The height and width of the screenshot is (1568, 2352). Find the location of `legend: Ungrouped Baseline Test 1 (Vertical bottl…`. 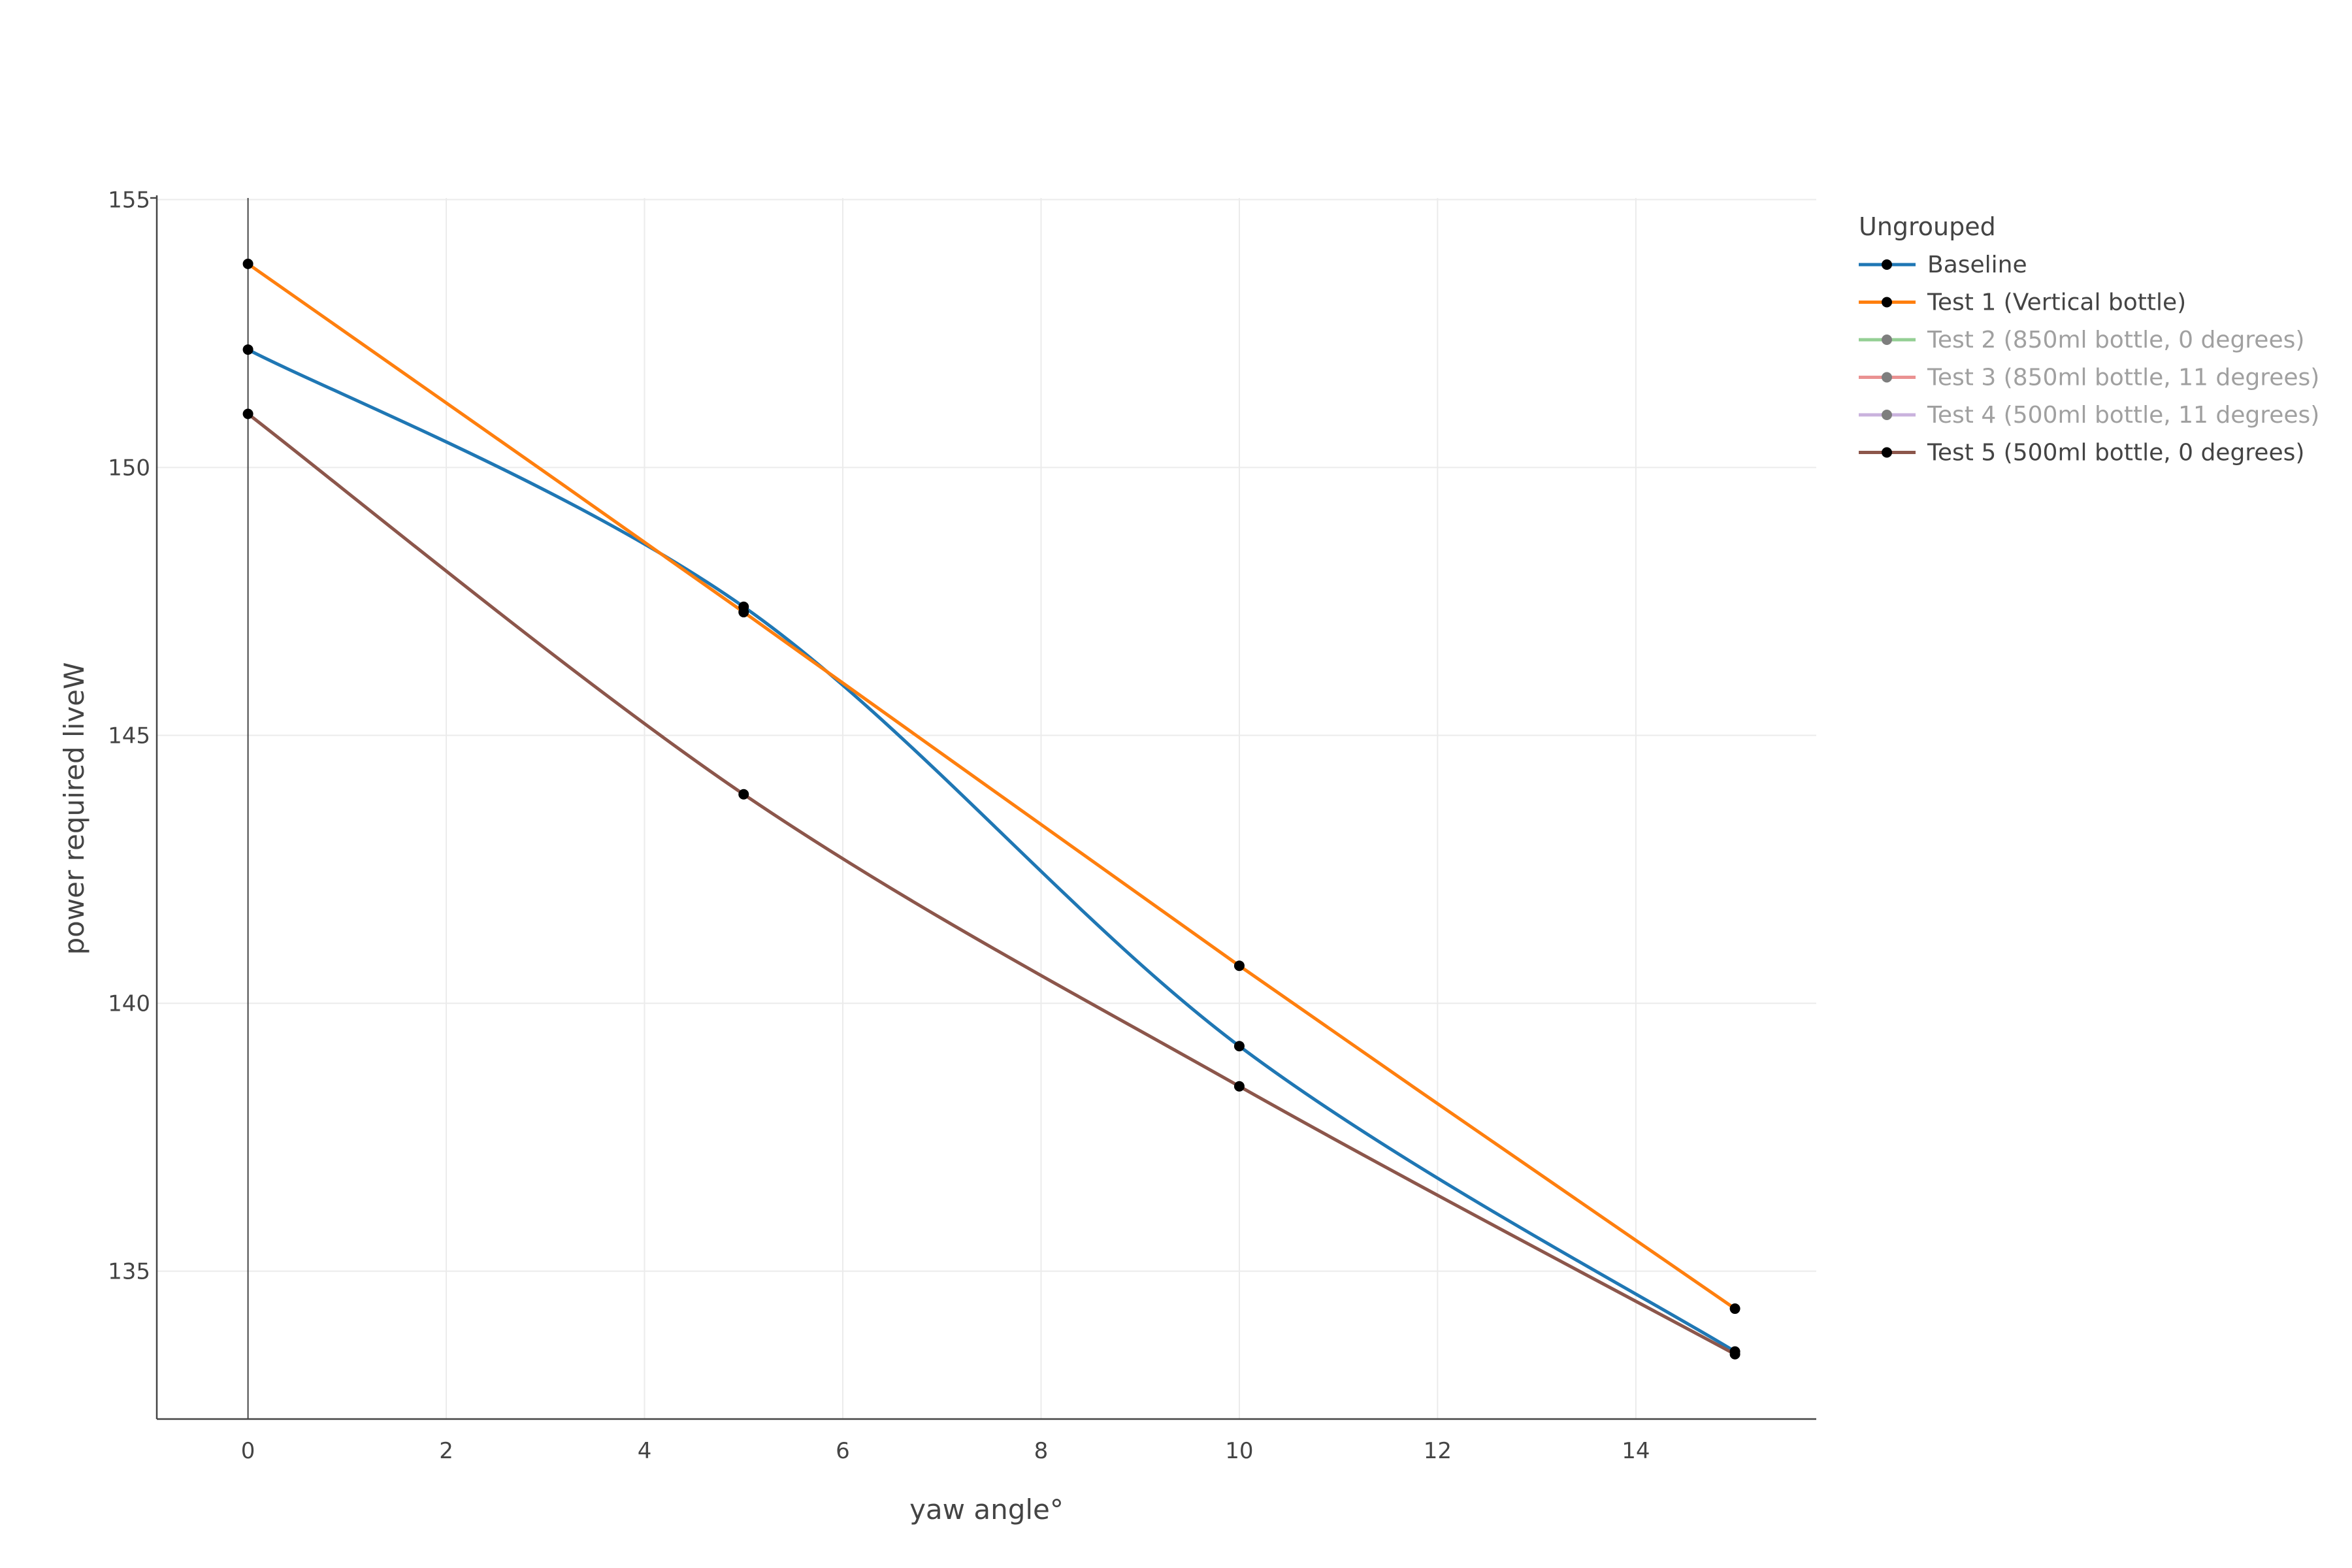

legend: Ungrouped Baseline Test 1 (Vertical bottl… is located at coordinates (2089, 339).